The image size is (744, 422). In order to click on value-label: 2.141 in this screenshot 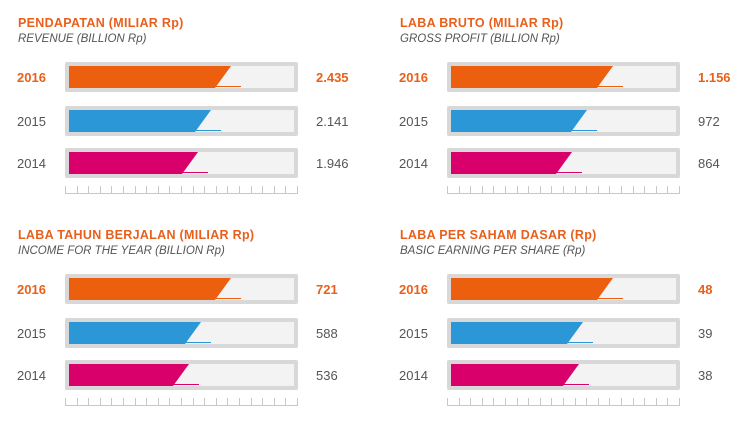, I will do `click(332, 121)`.